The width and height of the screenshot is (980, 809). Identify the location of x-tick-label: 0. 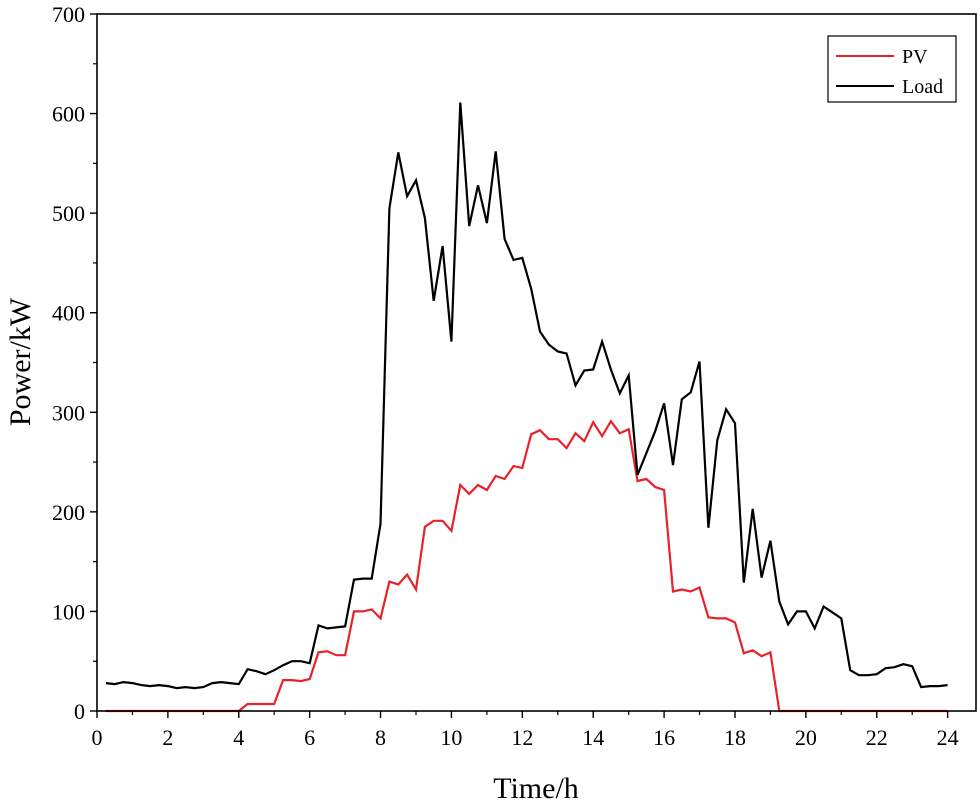
(97, 737).